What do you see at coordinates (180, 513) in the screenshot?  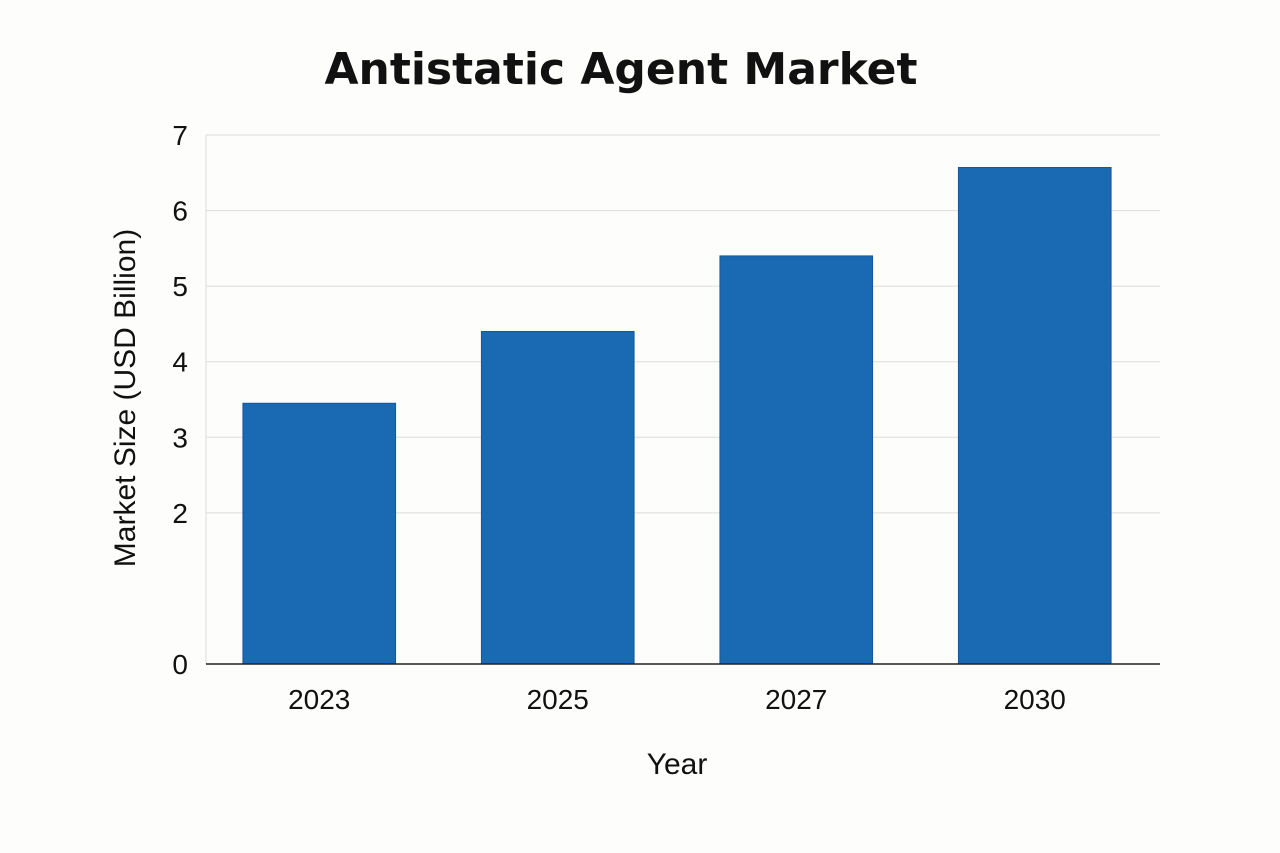 I see `y-tick-label: 2` at bounding box center [180, 513].